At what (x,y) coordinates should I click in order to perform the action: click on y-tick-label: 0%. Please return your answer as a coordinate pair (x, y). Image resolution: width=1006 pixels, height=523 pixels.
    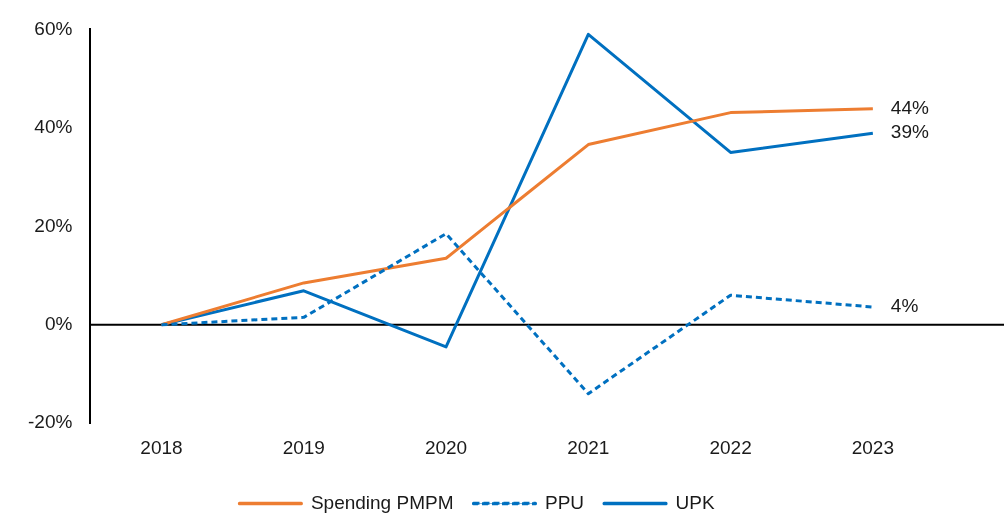
    Looking at the image, I should click on (58, 323).